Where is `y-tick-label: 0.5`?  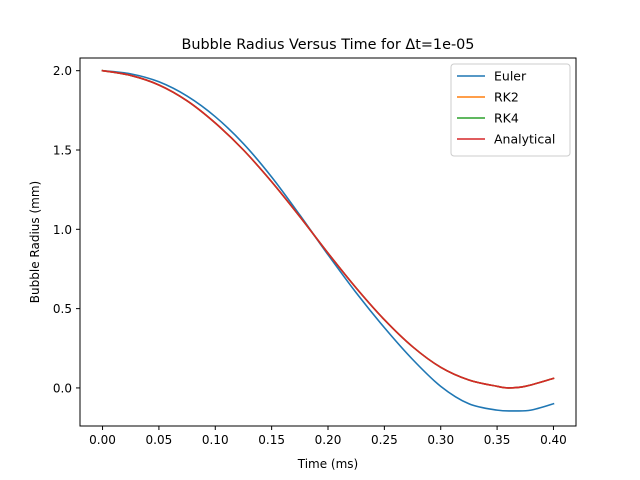 y-tick-label: 0.5 is located at coordinates (62, 309).